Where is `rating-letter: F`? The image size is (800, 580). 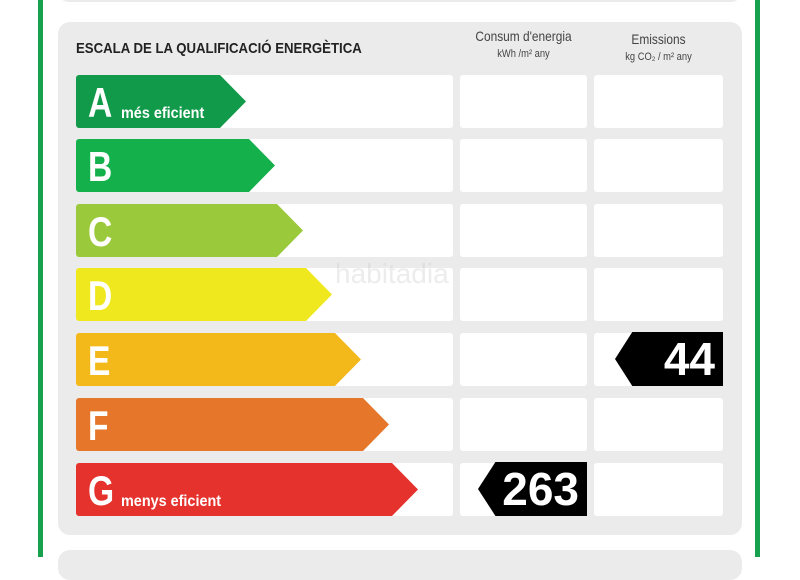
rating-letter: F is located at coordinates (98, 425).